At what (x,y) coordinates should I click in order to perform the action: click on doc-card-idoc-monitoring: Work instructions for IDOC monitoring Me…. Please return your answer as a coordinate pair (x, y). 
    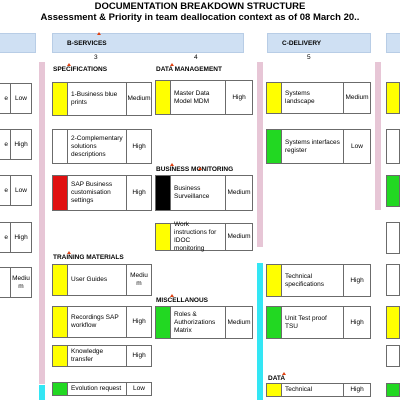
    Looking at the image, I should click on (204, 236).